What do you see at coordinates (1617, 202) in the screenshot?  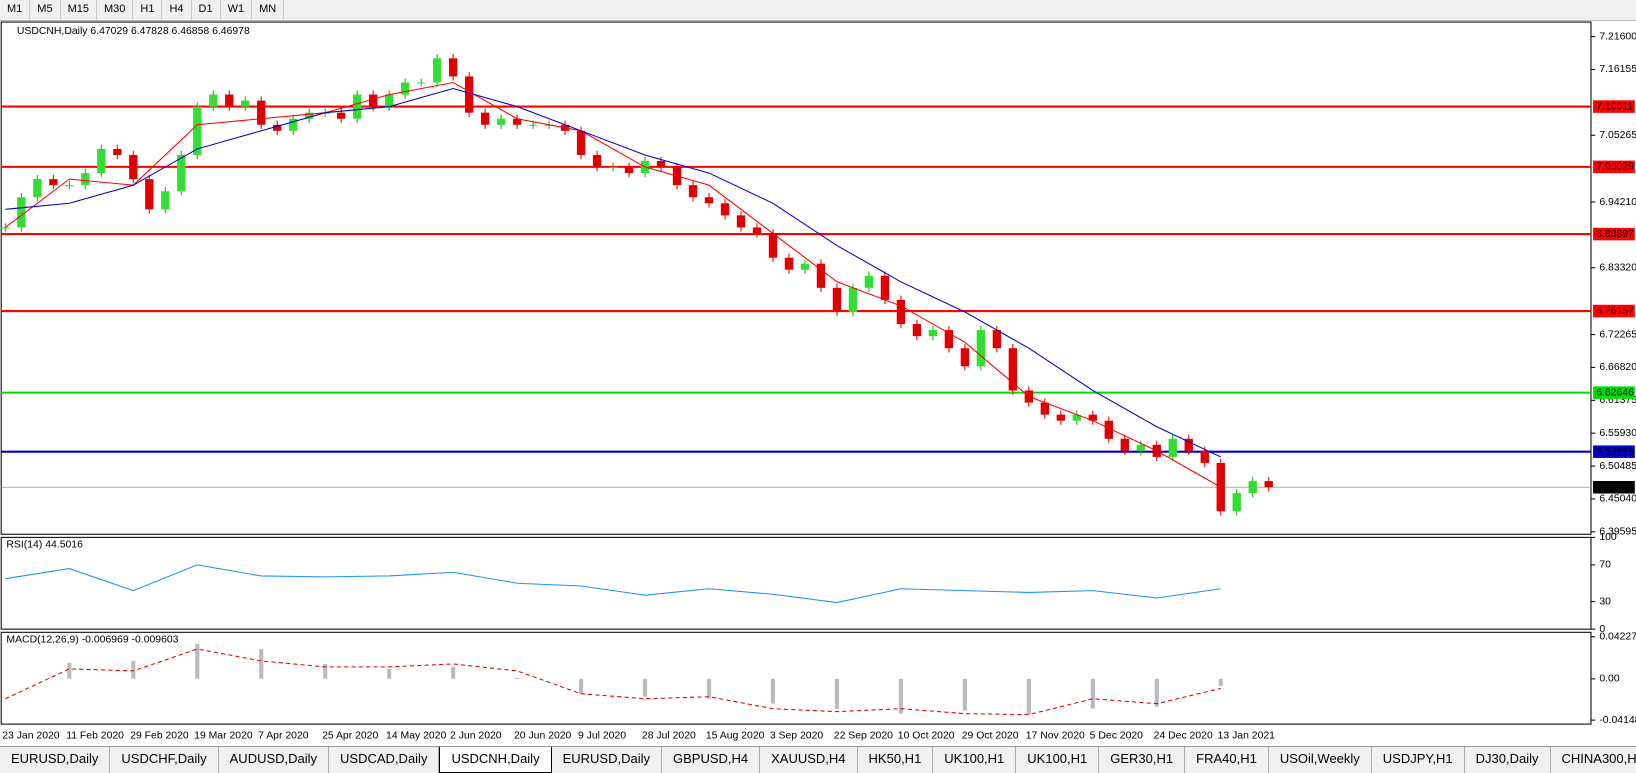 I see `y-tick-label: 6.94210` at bounding box center [1617, 202].